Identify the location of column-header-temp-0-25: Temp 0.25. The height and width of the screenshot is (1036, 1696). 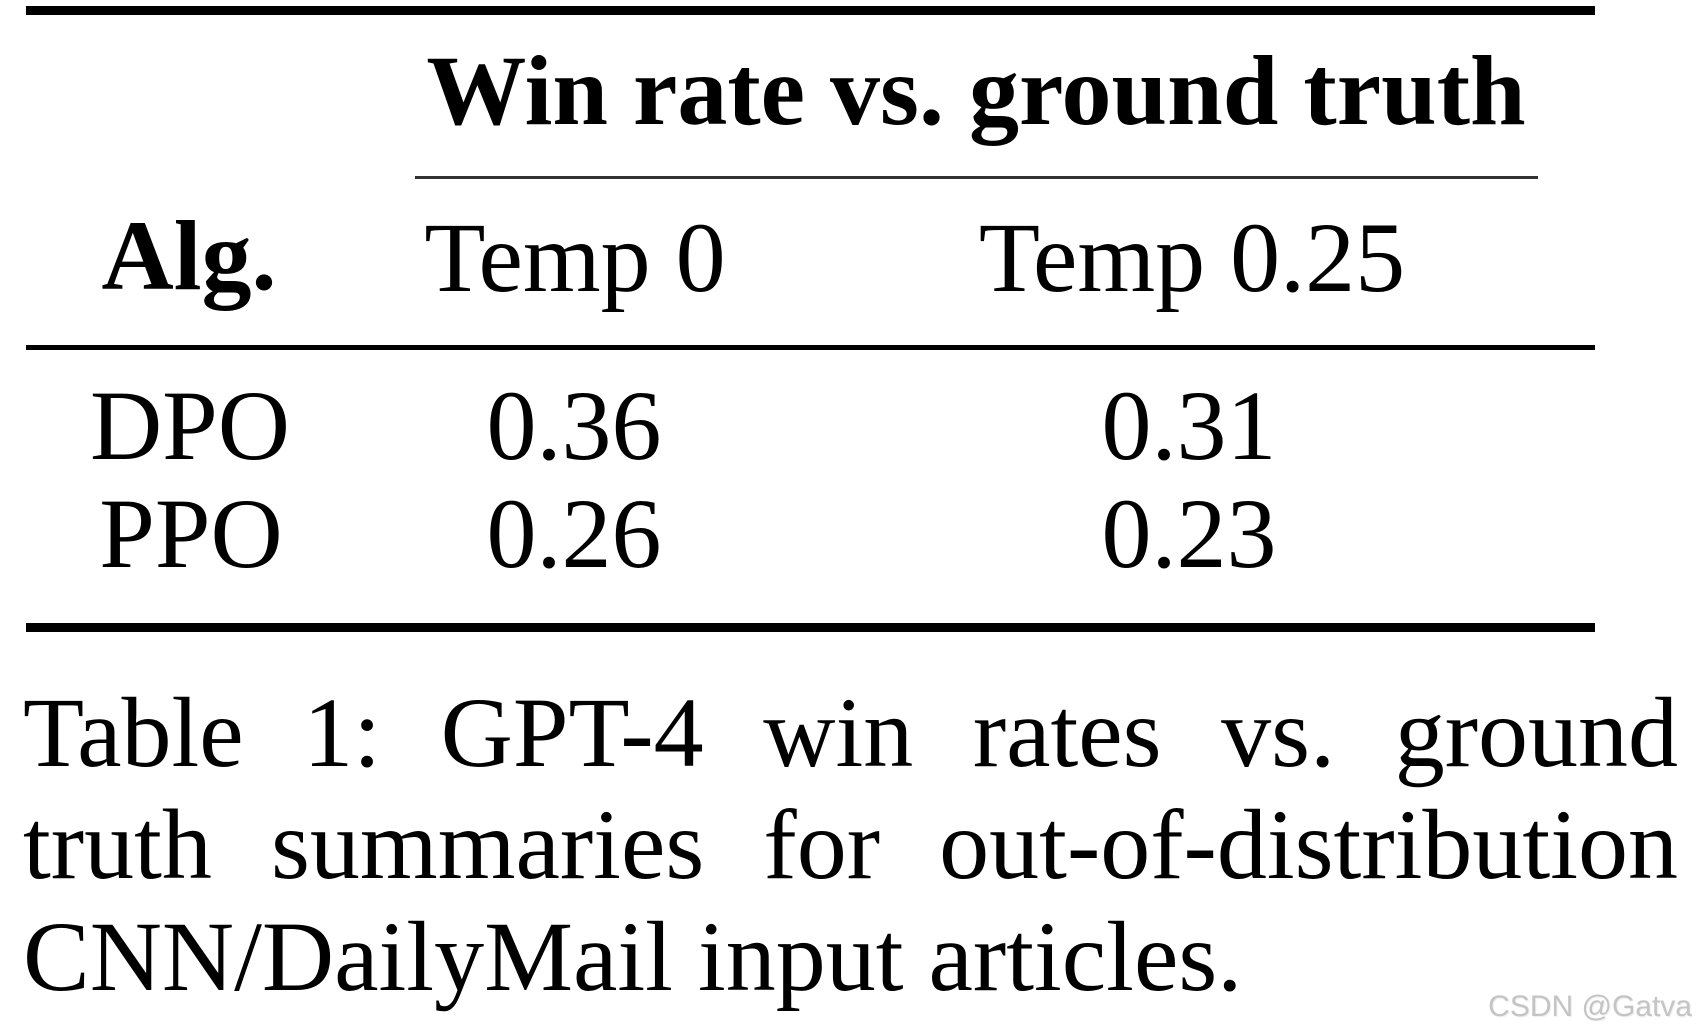
(1192, 257).